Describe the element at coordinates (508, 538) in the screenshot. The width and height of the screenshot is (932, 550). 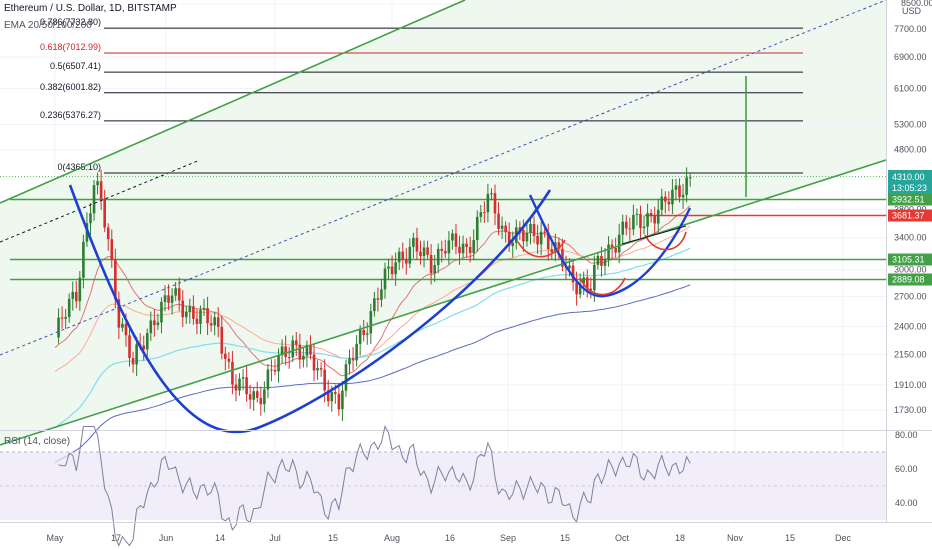
I see `time-tick-8: Sep` at that location.